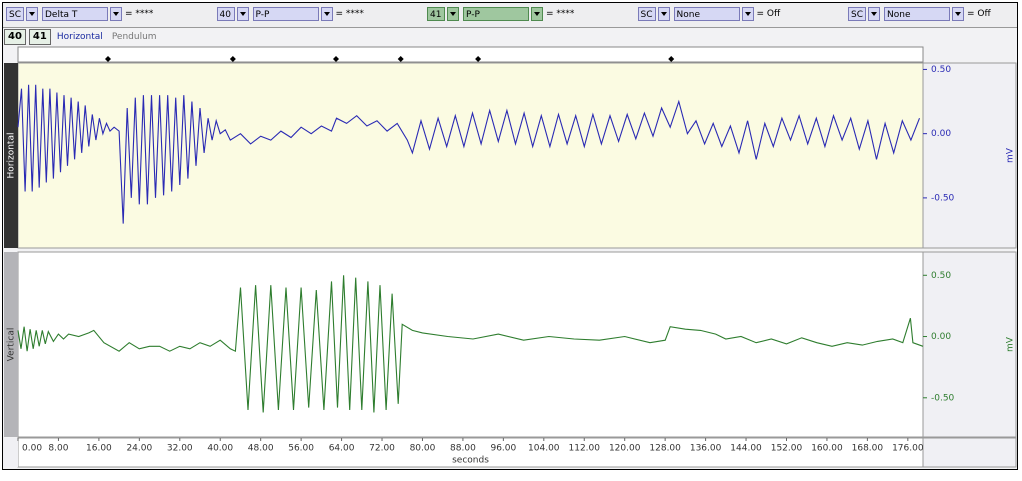 This screenshot has width=1022, height=481. What do you see at coordinates (301, 449) in the screenshot?
I see `x-tick-label: 56.00` at bounding box center [301, 449].